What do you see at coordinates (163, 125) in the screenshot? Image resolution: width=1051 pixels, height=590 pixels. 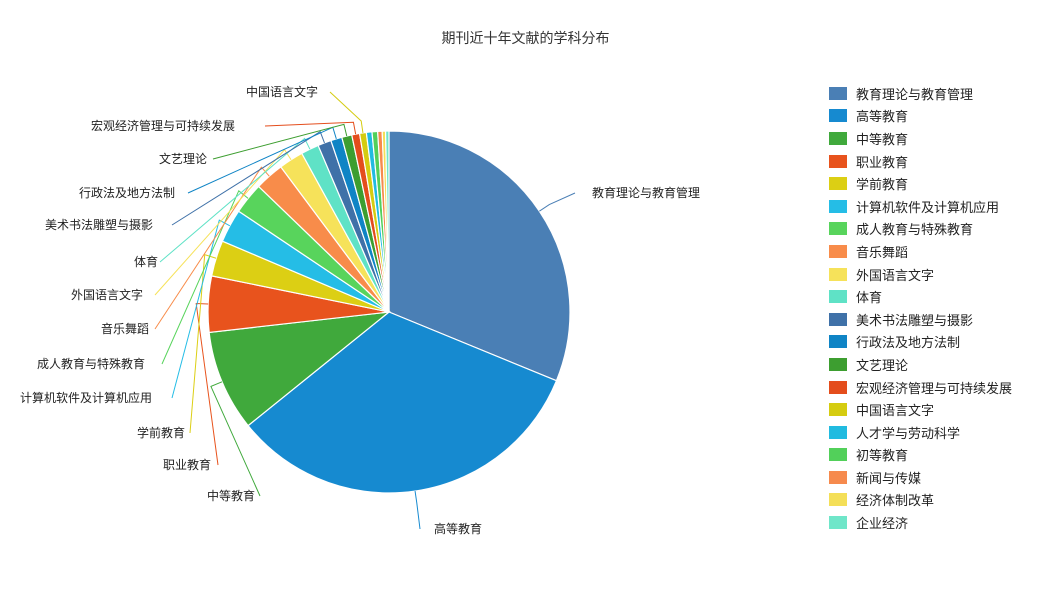 I see `slice-label-14: 宏观经济管理与可持续发展` at bounding box center [163, 125].